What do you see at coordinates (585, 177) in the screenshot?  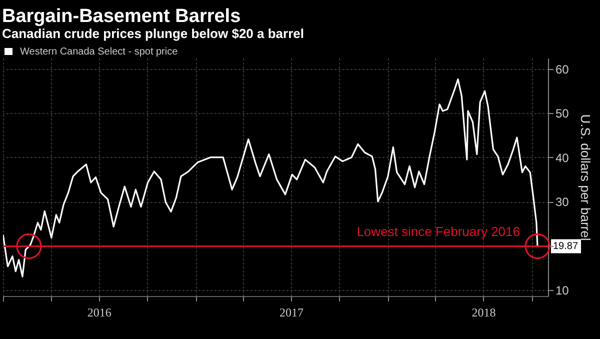 I see `y-axis-title: U.S. dollars per barrel` at bounding box center [585, 177].